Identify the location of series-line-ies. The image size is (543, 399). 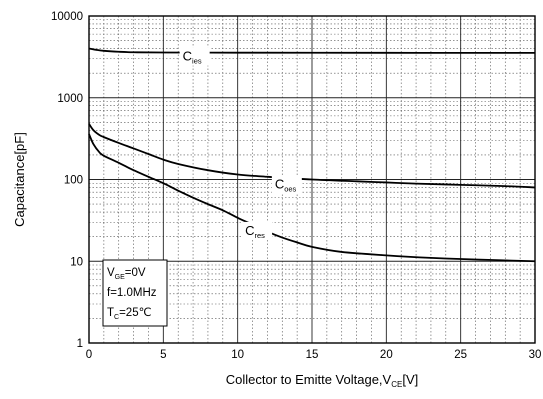
(312, 50).